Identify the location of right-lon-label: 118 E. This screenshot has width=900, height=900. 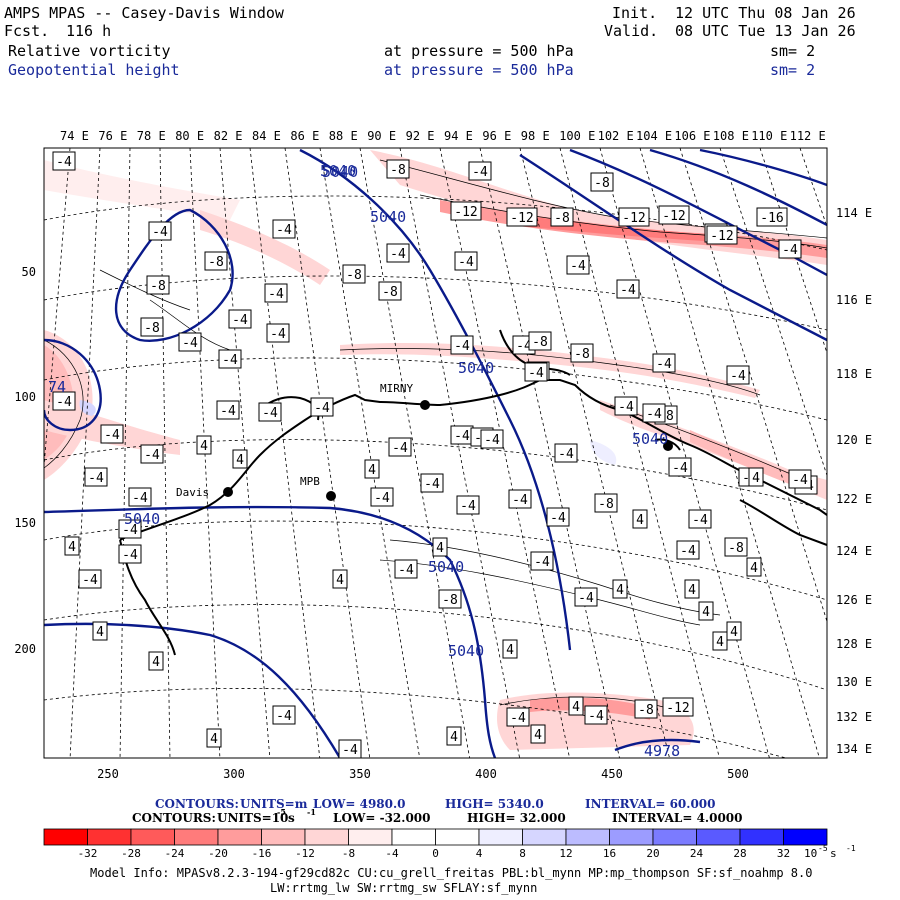
(854, 374).